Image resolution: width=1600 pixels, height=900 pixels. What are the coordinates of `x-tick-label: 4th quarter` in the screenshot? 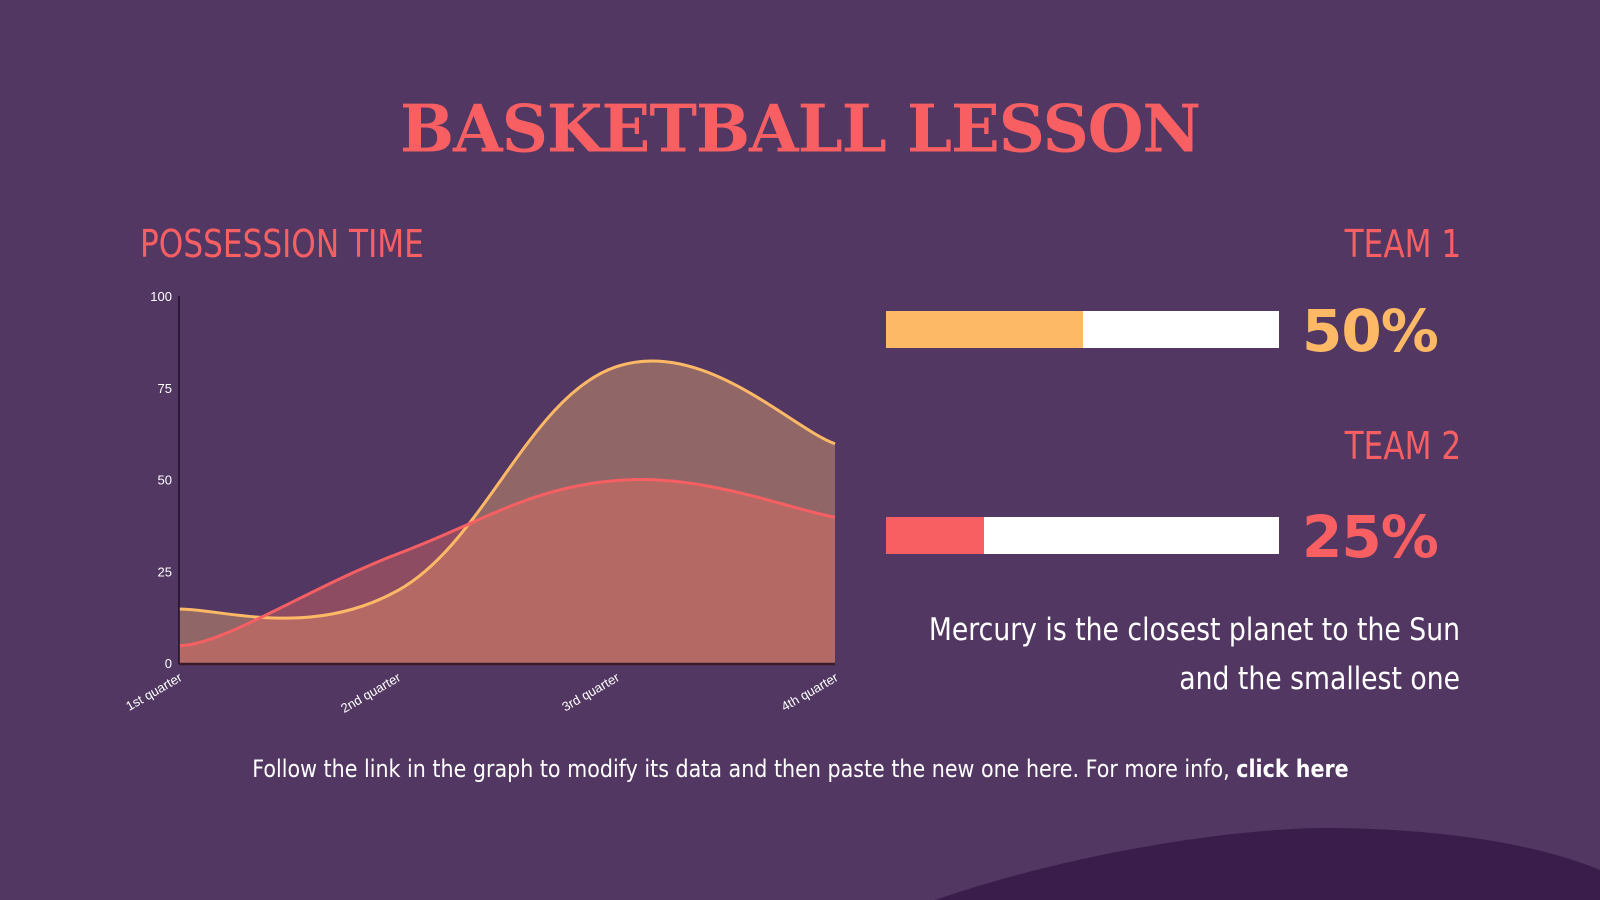 It's located at (810, 691).